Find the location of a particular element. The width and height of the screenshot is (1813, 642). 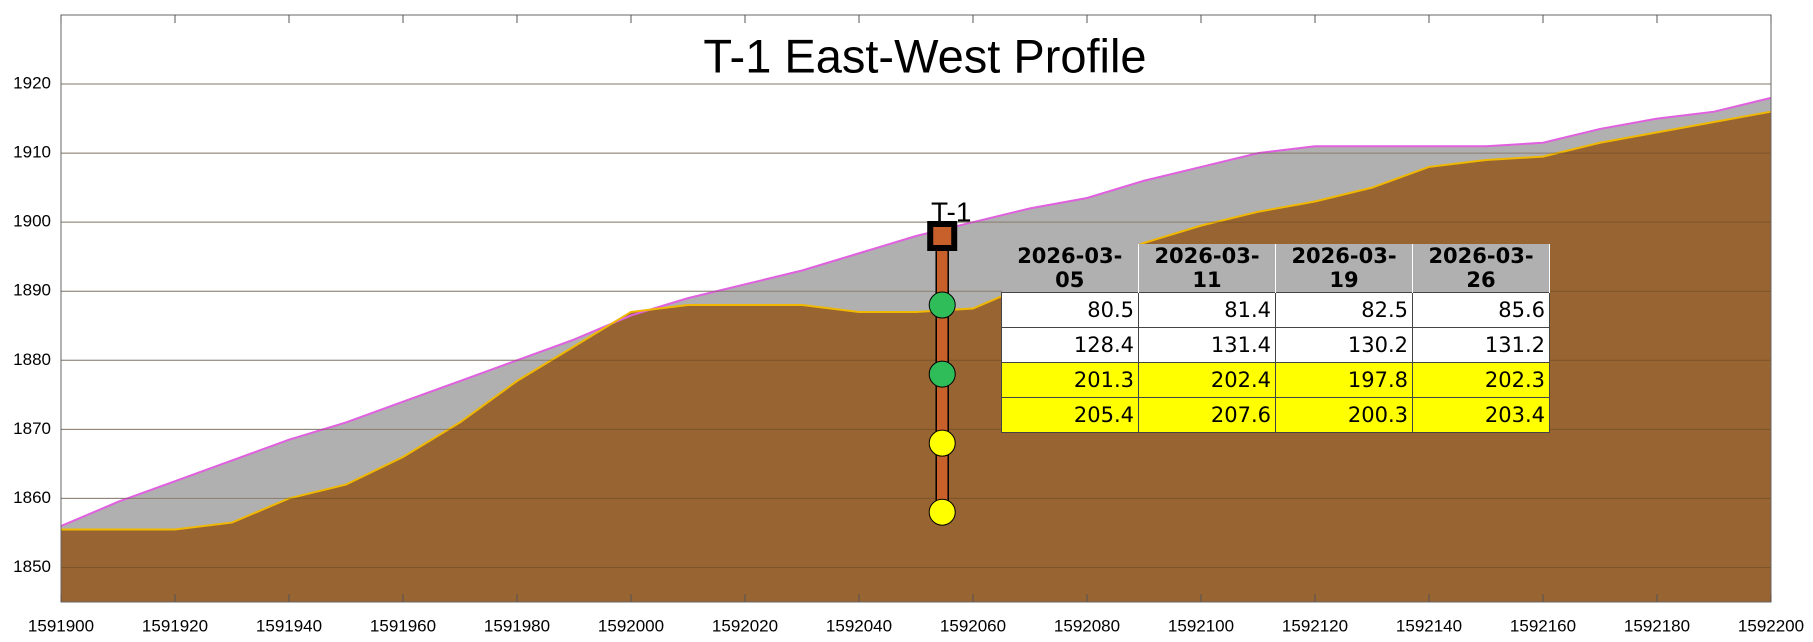

chart-title: T-1 East-West Profile is located at coordinates (924, 55).